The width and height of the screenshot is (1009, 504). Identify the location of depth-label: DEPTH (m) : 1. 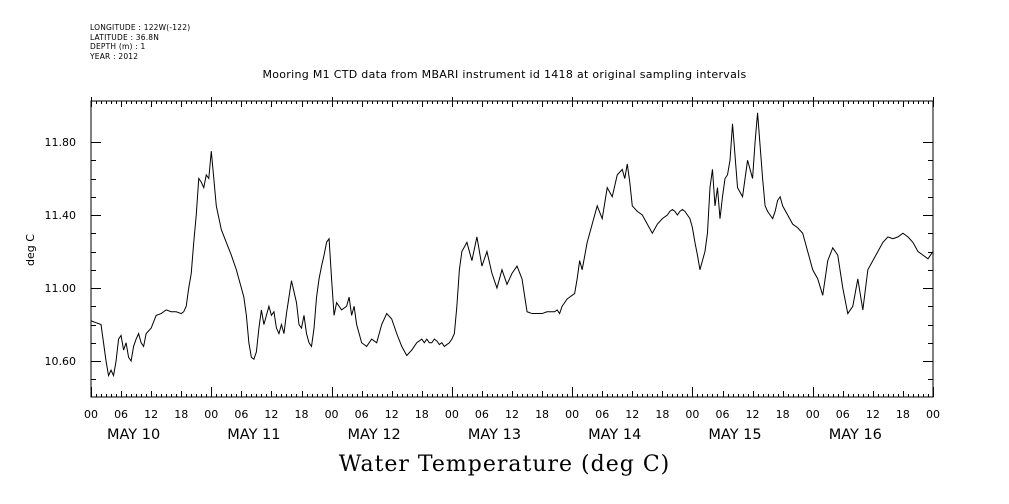
(118, 46).